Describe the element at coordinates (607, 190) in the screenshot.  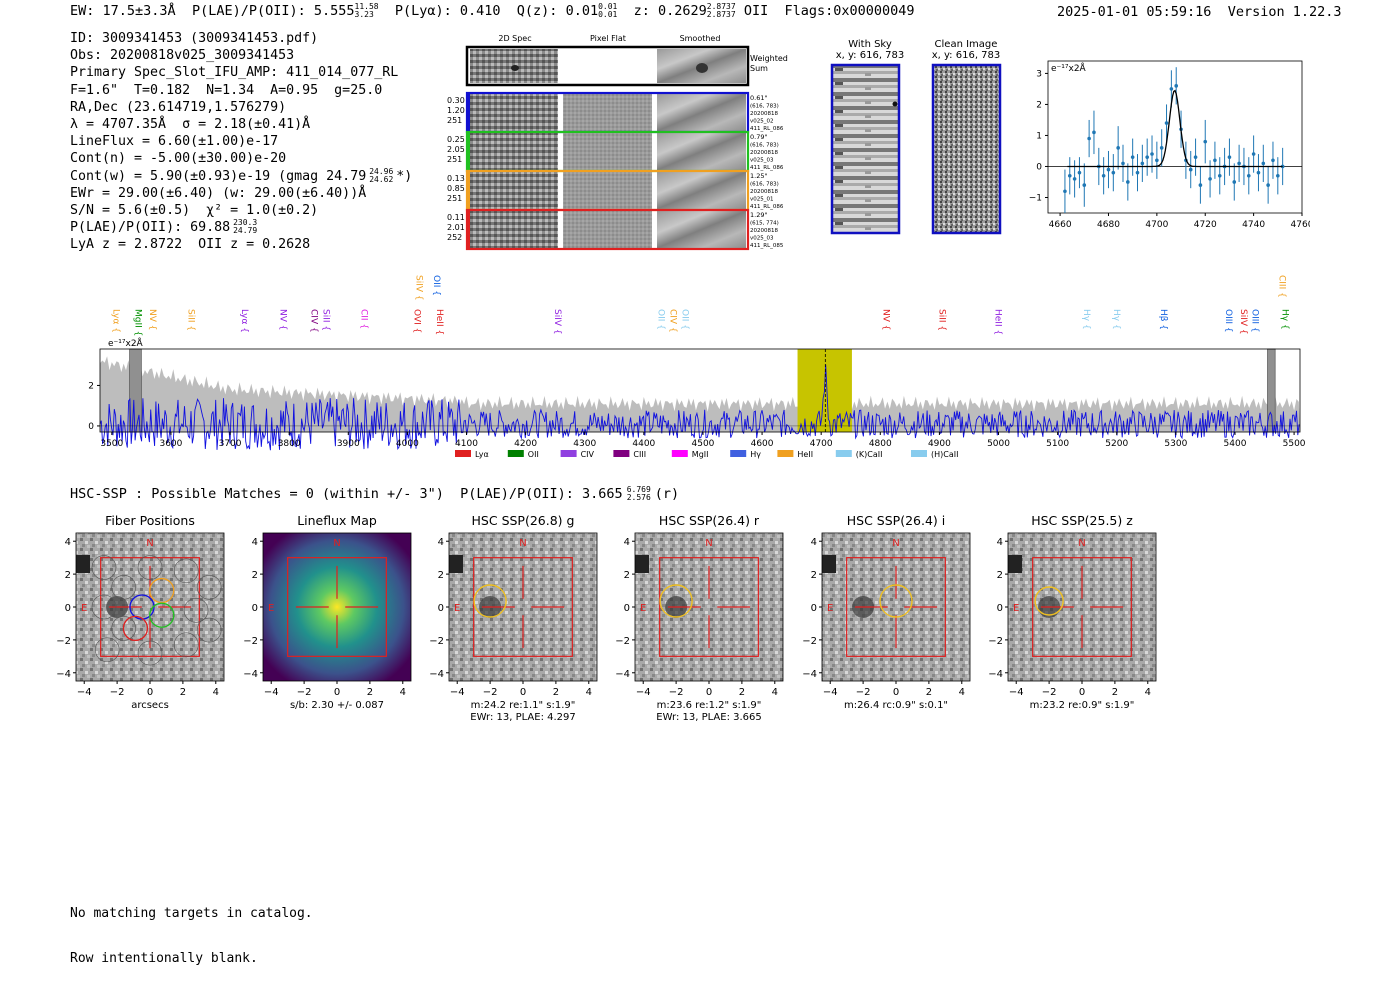
I see `row-pixel-flat` at that location.